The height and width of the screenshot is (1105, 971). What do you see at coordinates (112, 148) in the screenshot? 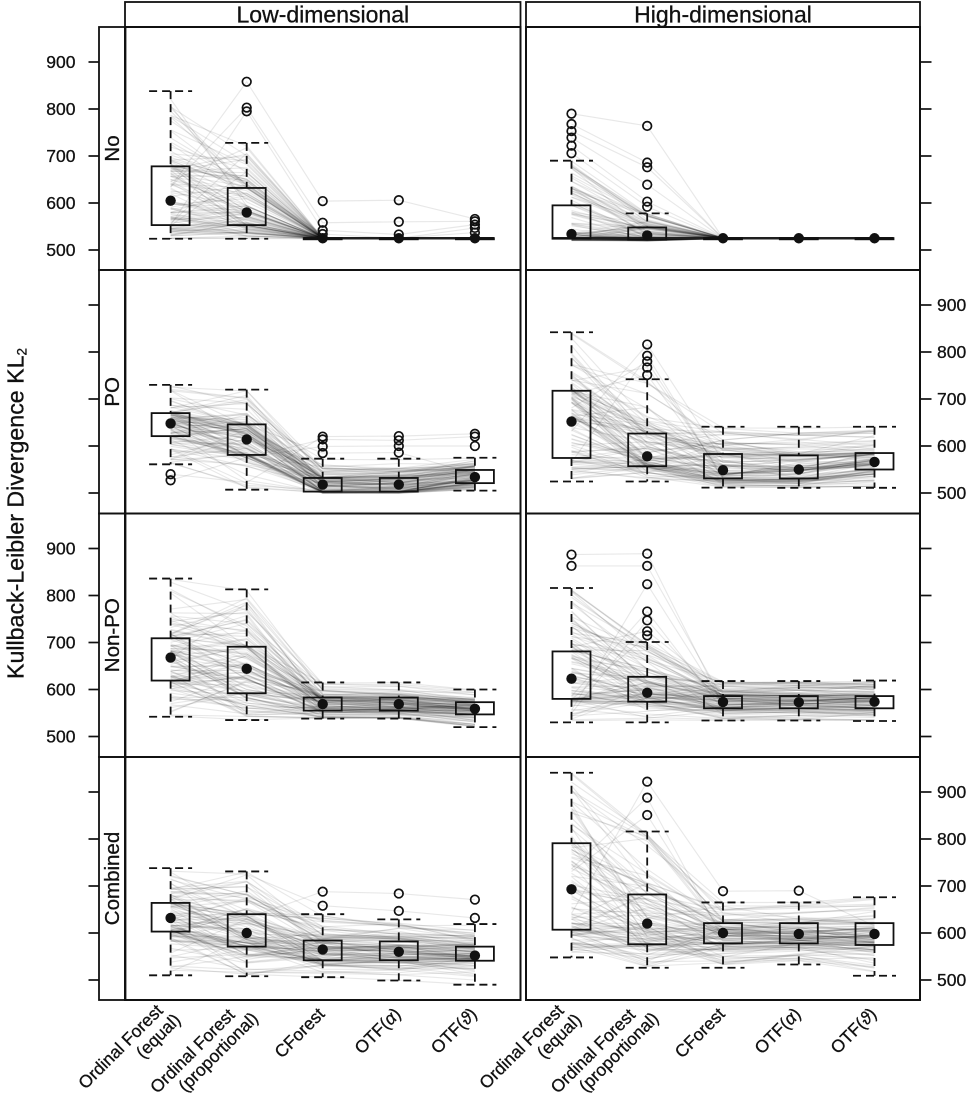
I see `svg-text: No` at bounding box center [112, 148].